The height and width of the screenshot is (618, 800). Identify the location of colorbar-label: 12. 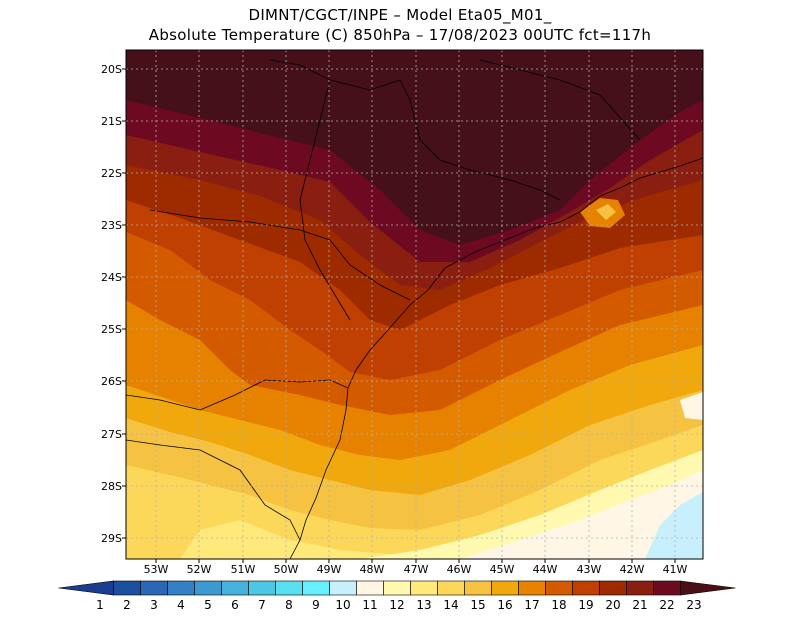
(397, 605).